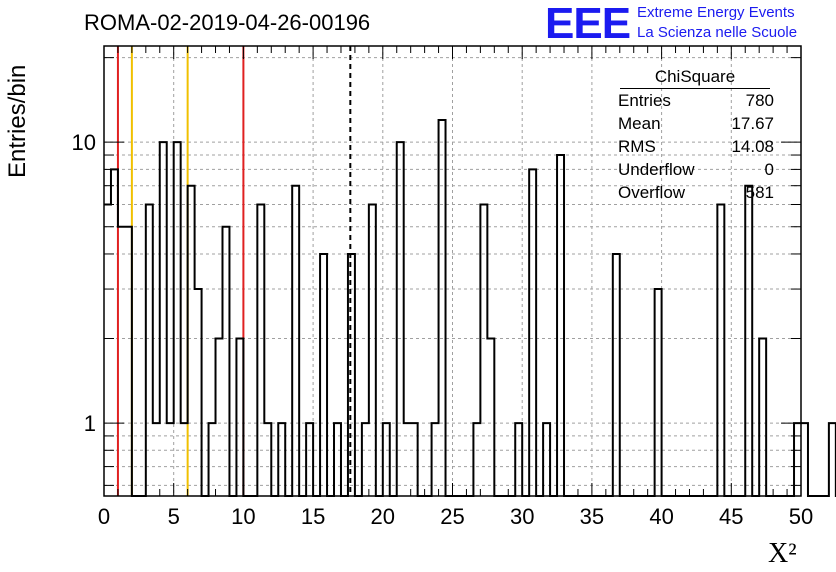  Describe the element at coordinates (661, 516) in the screenshot. I see `x-tick-label: 40` at that location.